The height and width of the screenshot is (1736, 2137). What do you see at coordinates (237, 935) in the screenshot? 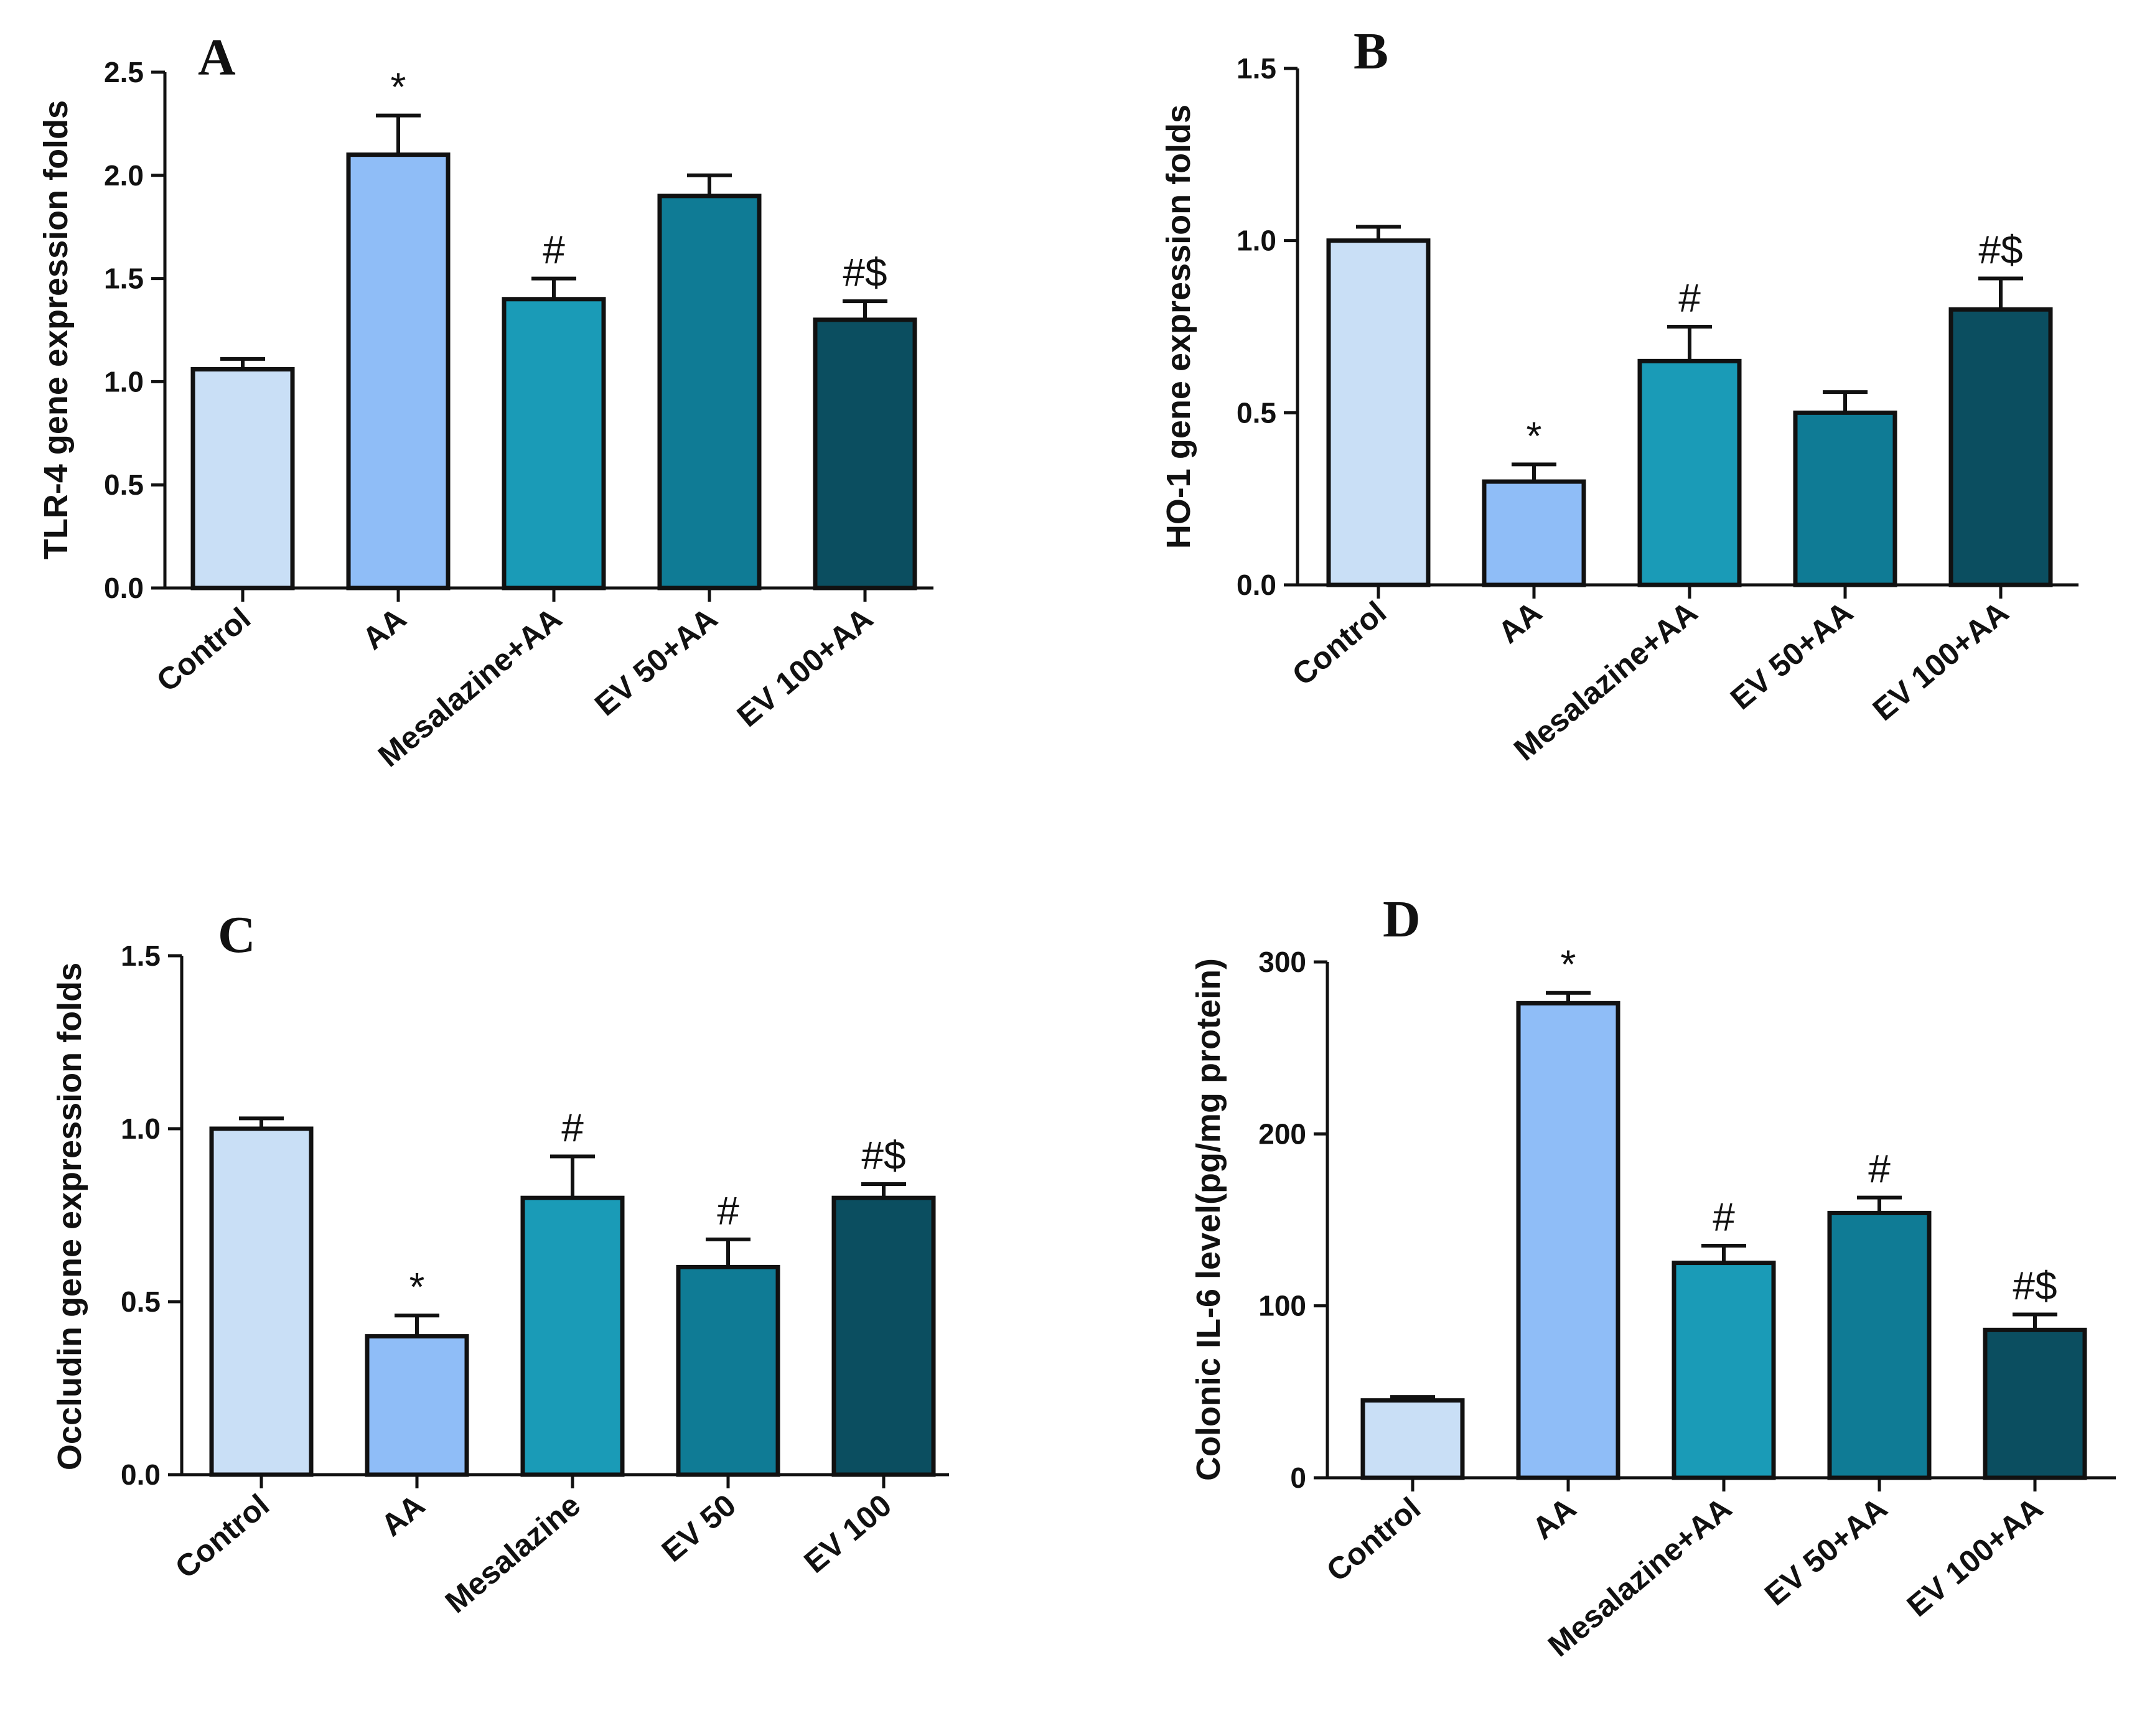
I see `panel-letter: C` at bounding box center [237, 935].